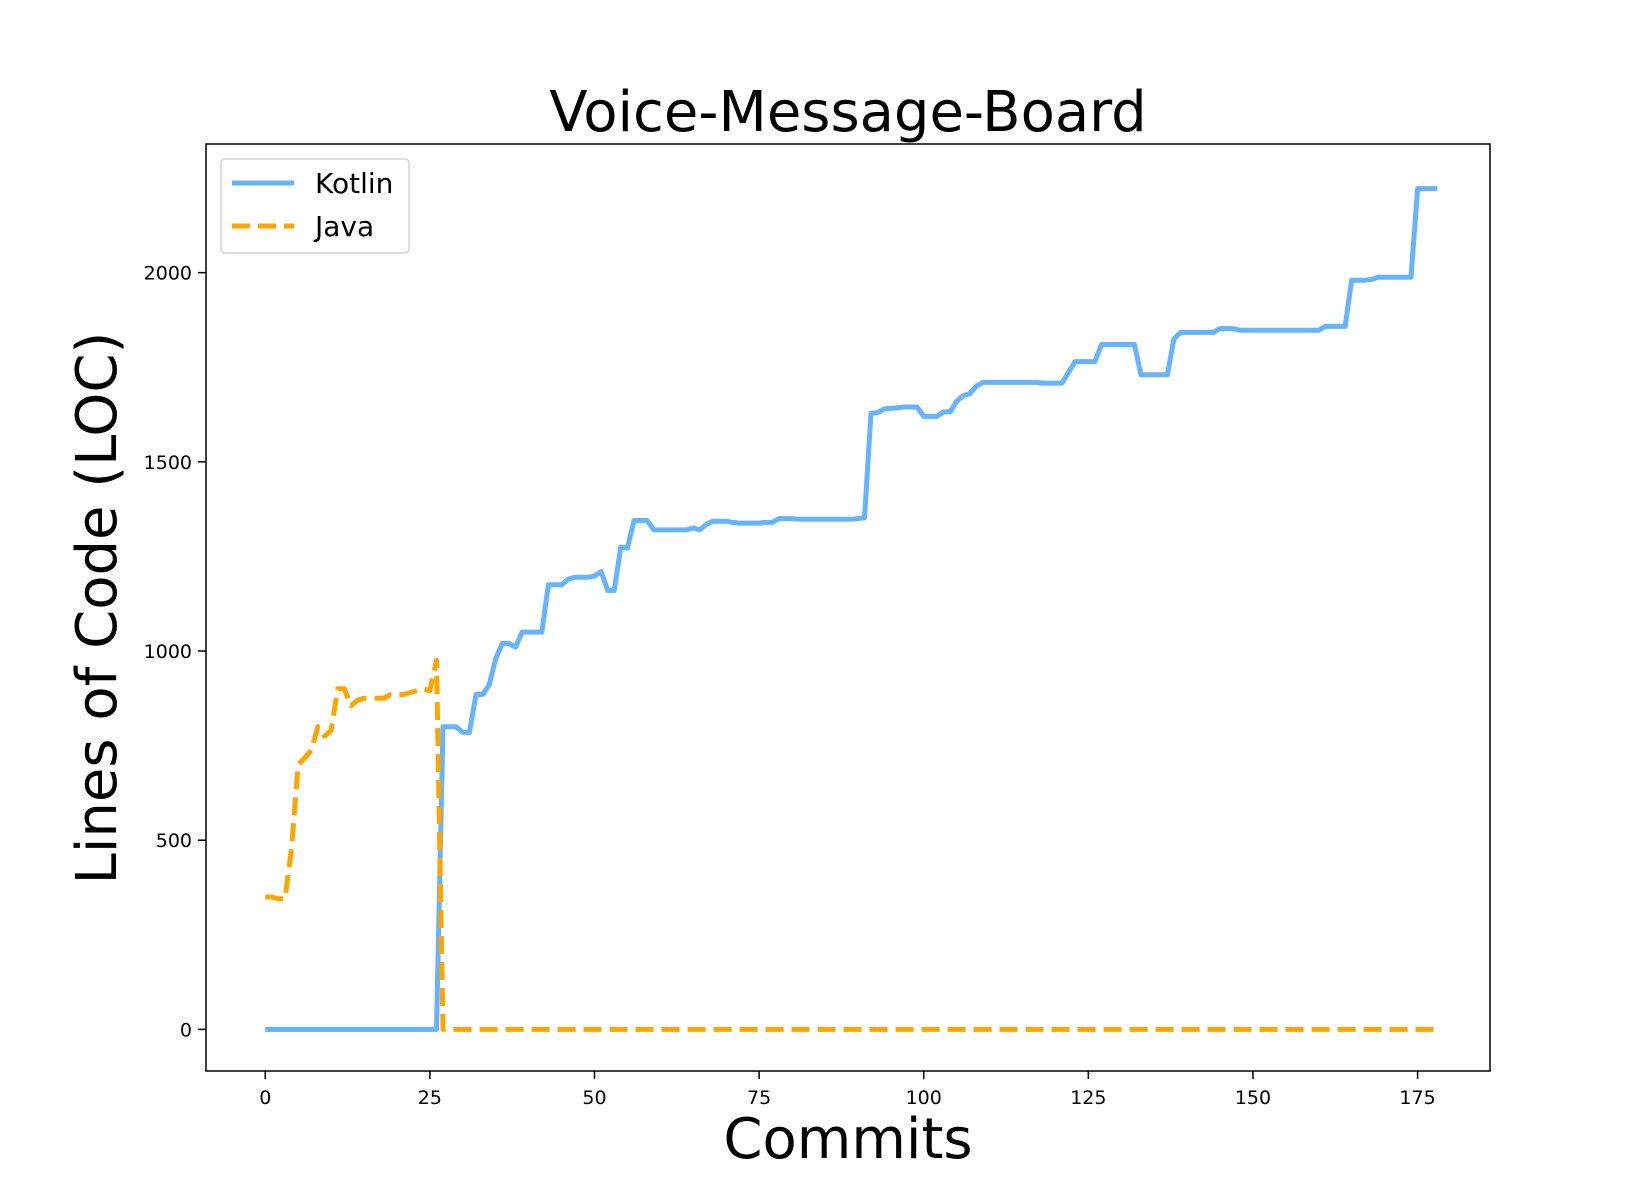 This screenshot has height=1200, width=1650. Describe the element at coordinates (847, 1090) in the screenshot. I see `x-axis-ticks: 0 25 50 75 100 125 150 175` at that location.